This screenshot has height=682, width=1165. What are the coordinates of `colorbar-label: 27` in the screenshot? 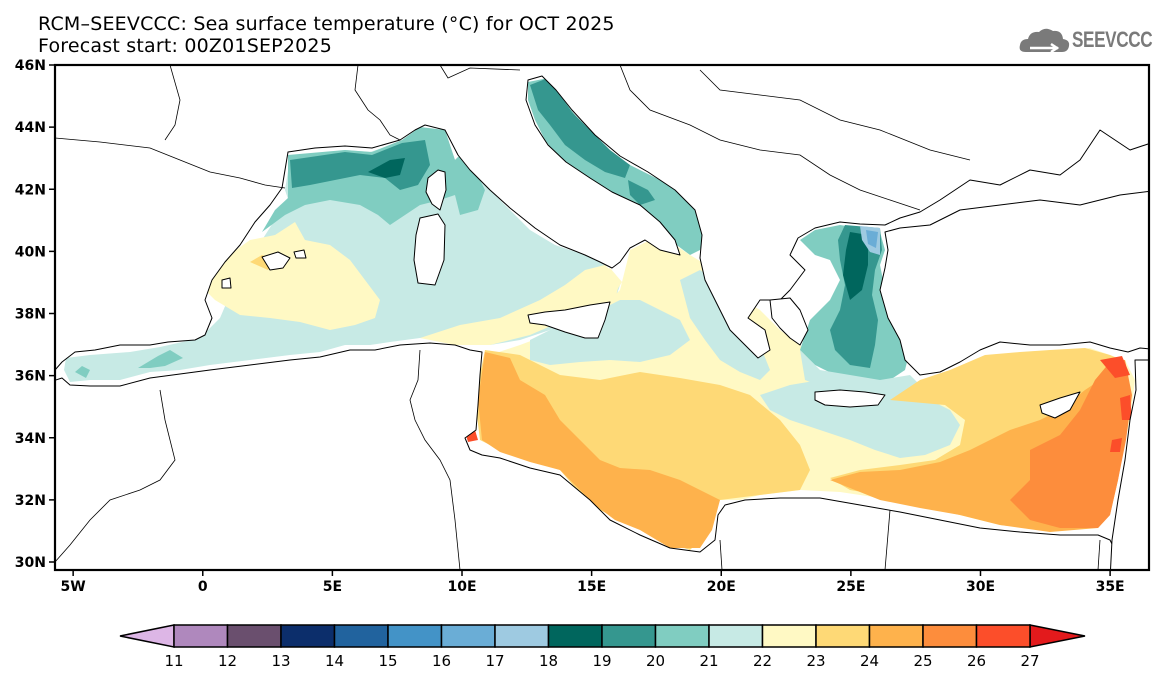 It's located at (1029, 661).